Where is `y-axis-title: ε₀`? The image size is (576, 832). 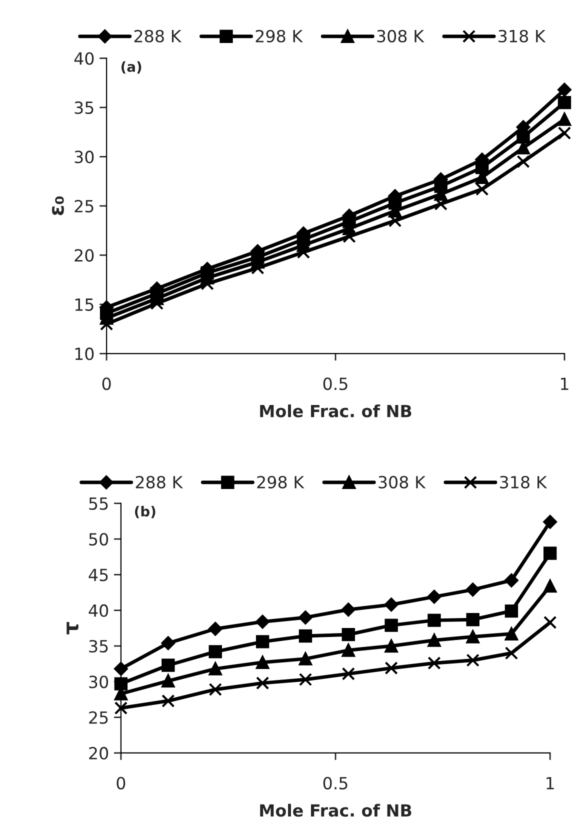
y-axis-title: ε₀ is located at coordinates (58, 206).